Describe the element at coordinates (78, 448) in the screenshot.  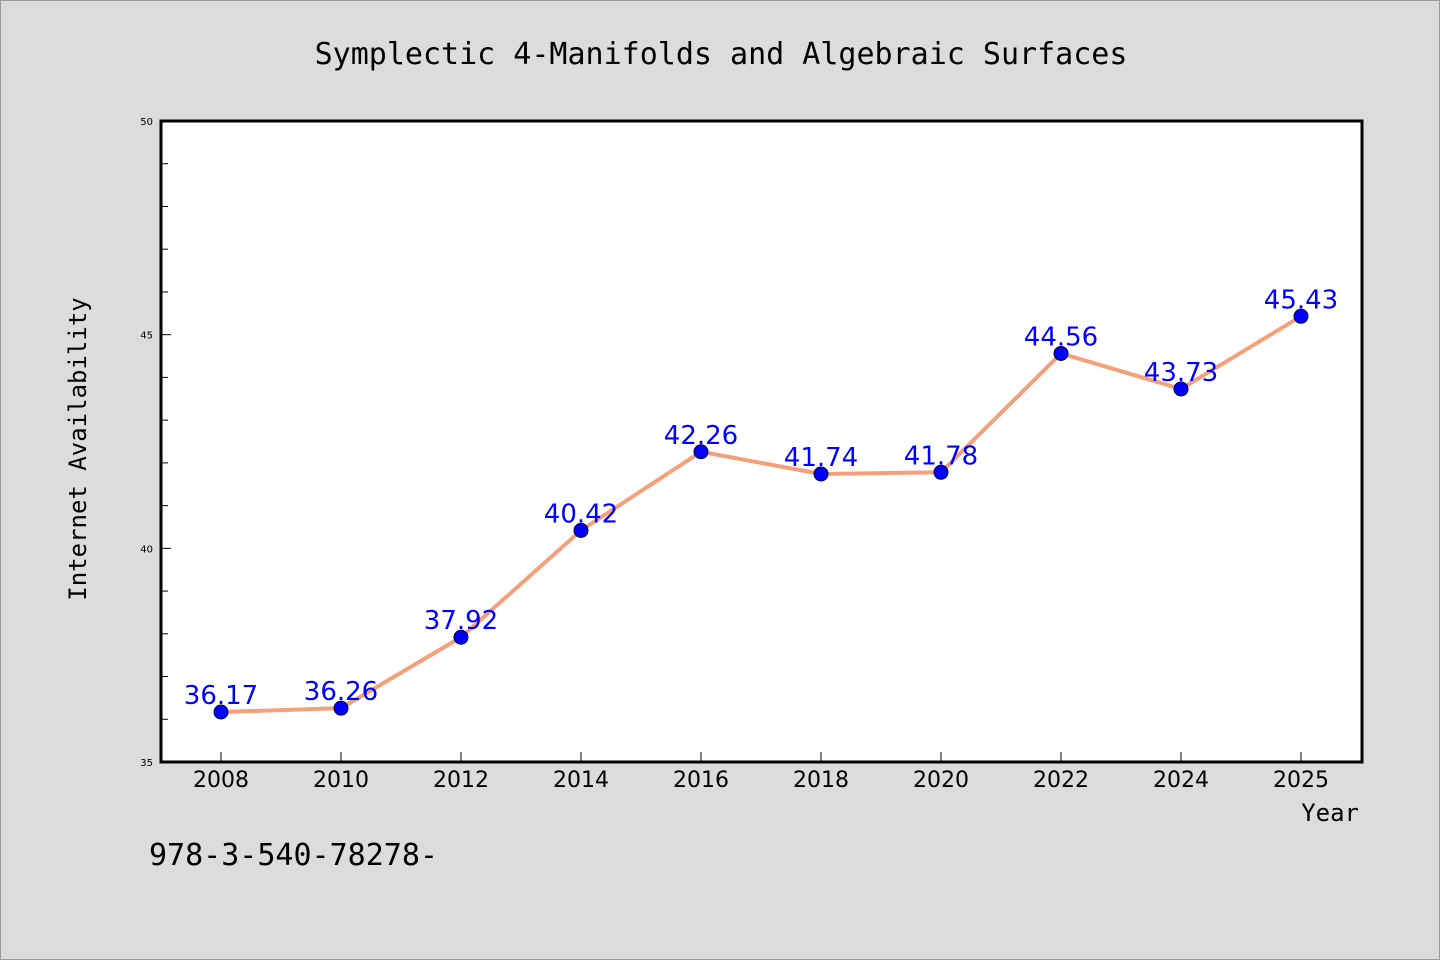
I see `y-axis-label: Internet Availability` at that location.